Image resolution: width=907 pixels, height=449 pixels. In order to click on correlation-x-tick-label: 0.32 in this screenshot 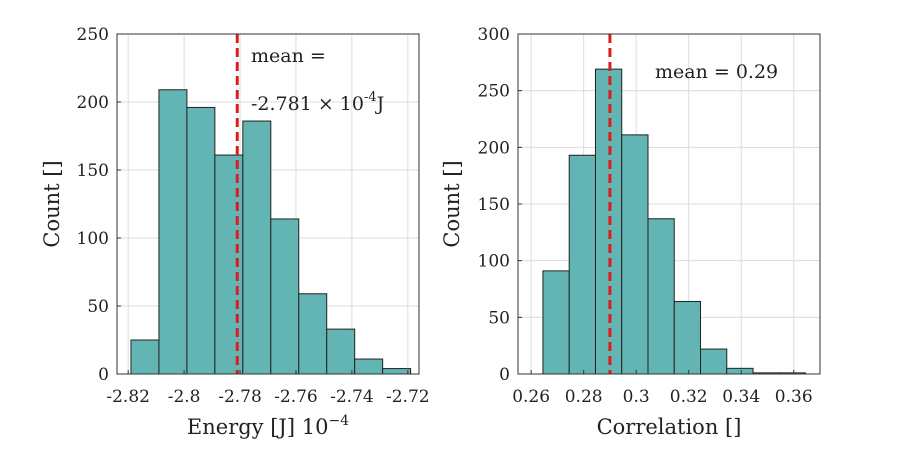, I will do `click(689, 397)`.